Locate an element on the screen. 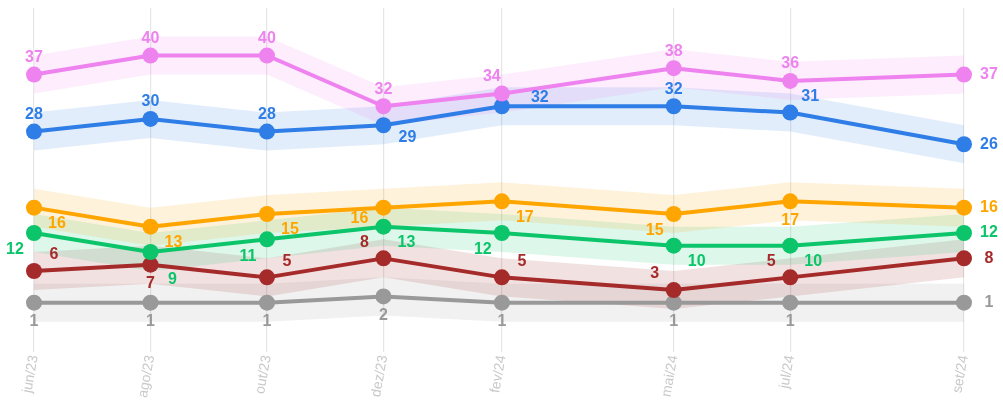 This screenshot has width=1003, height=403. data-label: 31 is located at coordinates (810, 95).